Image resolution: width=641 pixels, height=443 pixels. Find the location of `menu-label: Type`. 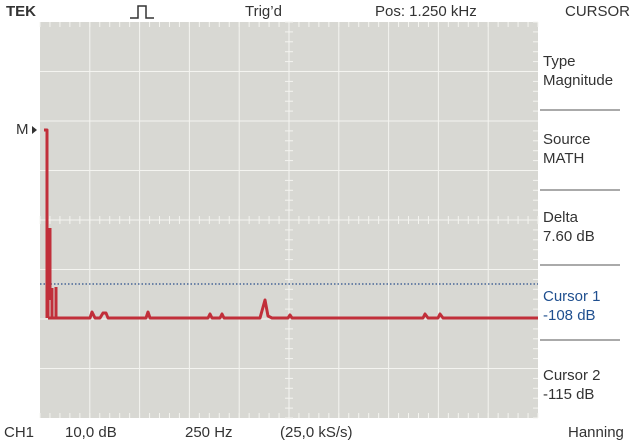

menu-label: Type is located at coordinates (559, 61).